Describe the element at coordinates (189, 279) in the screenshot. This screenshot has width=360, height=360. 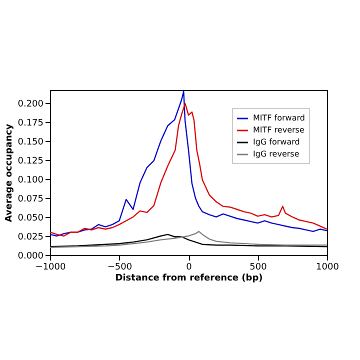
I see `x-axis-title: Distance from reference (bp)` at that location.